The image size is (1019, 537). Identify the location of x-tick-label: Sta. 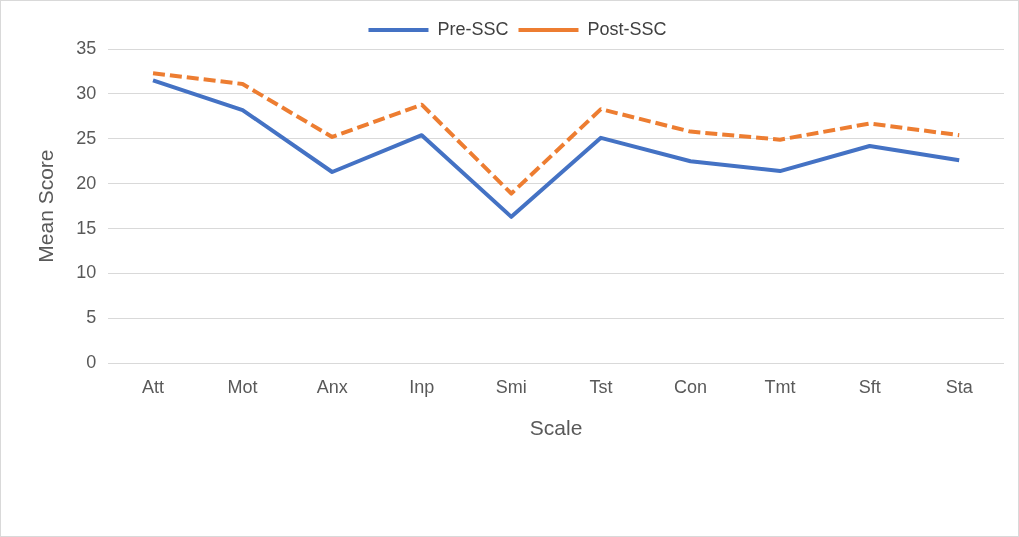
(959, 386).